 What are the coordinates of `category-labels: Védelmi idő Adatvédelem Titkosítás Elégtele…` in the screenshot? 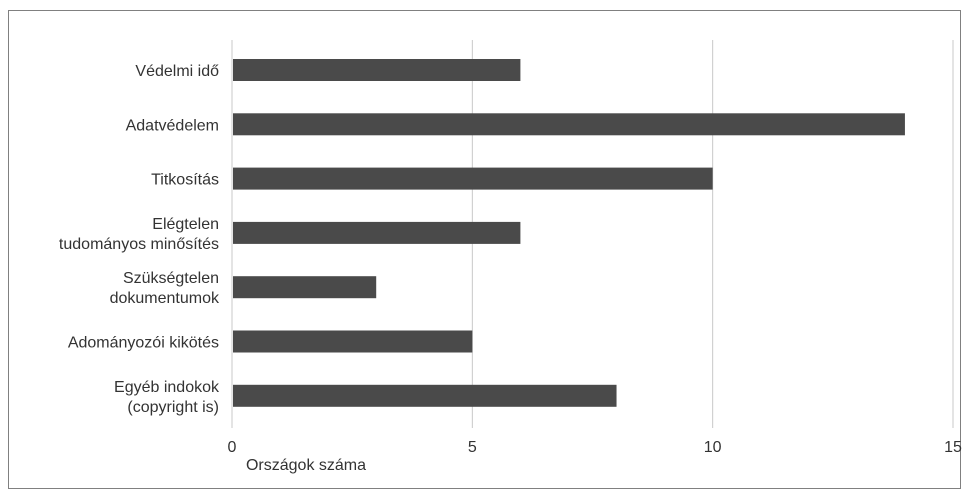 It's located at (139, 239).